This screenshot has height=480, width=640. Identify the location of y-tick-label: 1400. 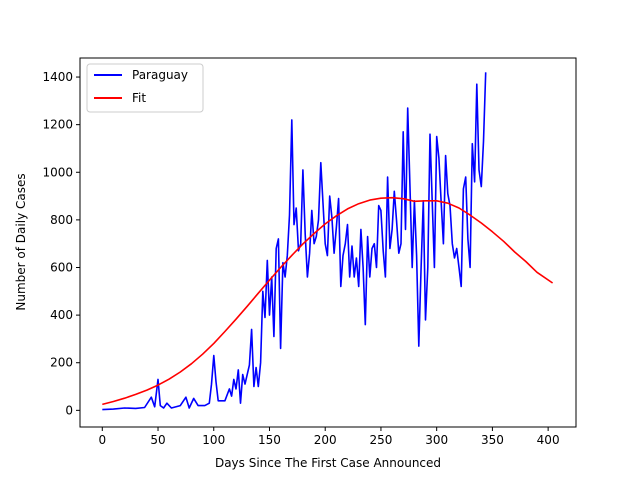
(57, 77).